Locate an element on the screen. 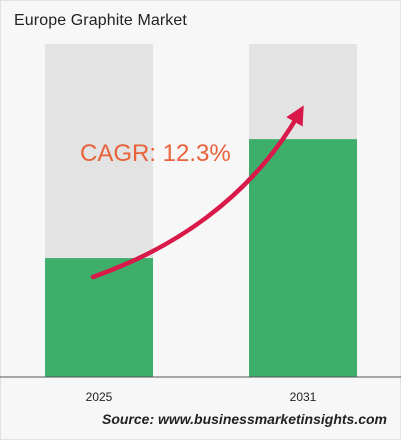  x-tick-label-2025: 2025 is located at coordinates (99, 397).